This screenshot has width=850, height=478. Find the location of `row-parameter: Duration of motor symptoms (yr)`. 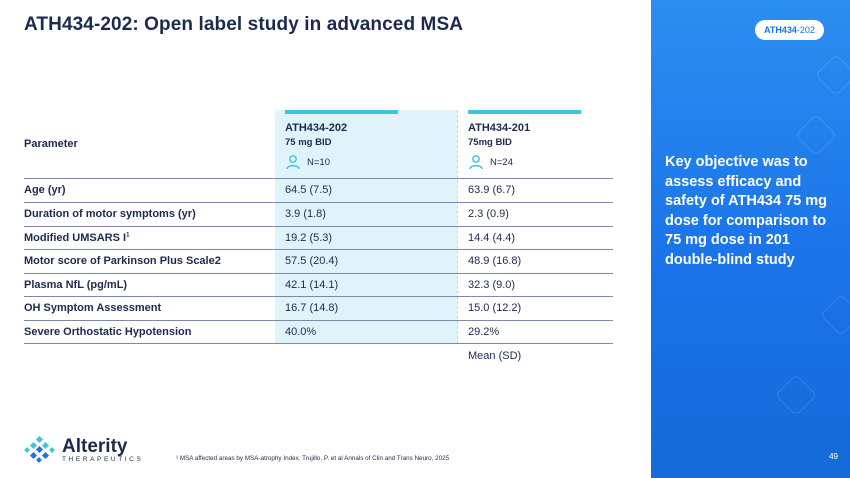

row-parameter: Duration of motor symptoms (yr) is located at coordinates (110, 214).